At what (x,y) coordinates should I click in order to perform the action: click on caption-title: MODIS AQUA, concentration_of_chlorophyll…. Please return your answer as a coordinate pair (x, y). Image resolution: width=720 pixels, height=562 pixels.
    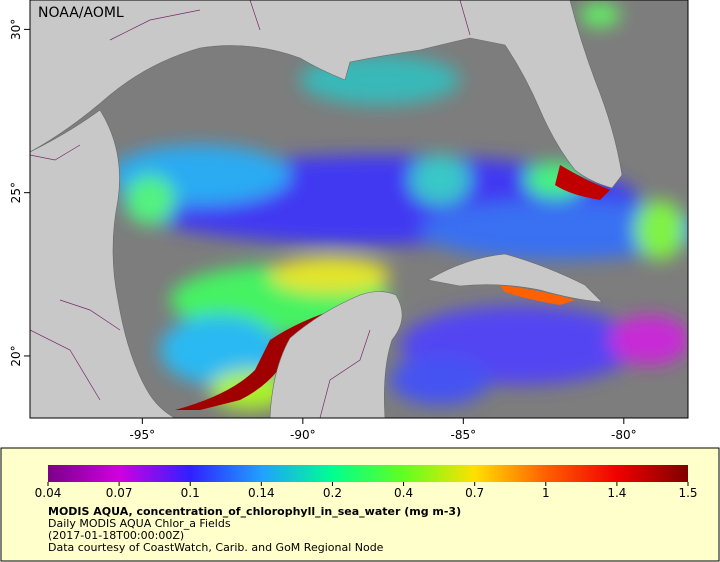
    Looking at the image, I should click on (254, 511).